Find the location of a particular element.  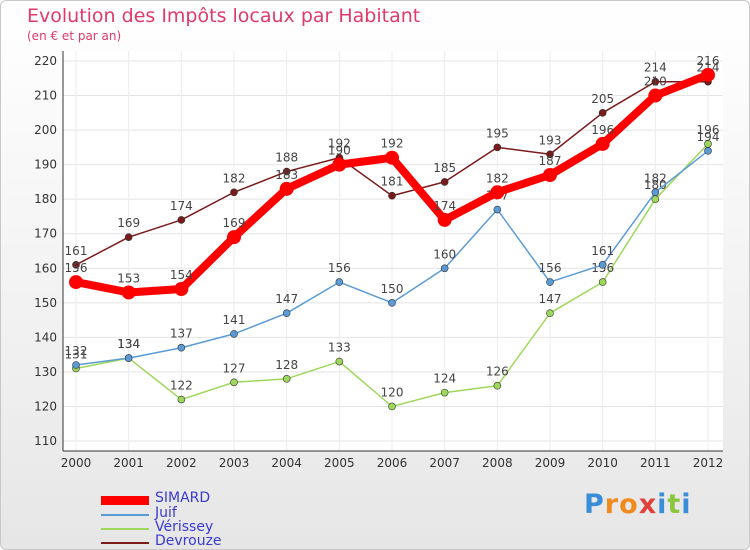

data-label-juif: 160 is located at coordinates (444, 254).